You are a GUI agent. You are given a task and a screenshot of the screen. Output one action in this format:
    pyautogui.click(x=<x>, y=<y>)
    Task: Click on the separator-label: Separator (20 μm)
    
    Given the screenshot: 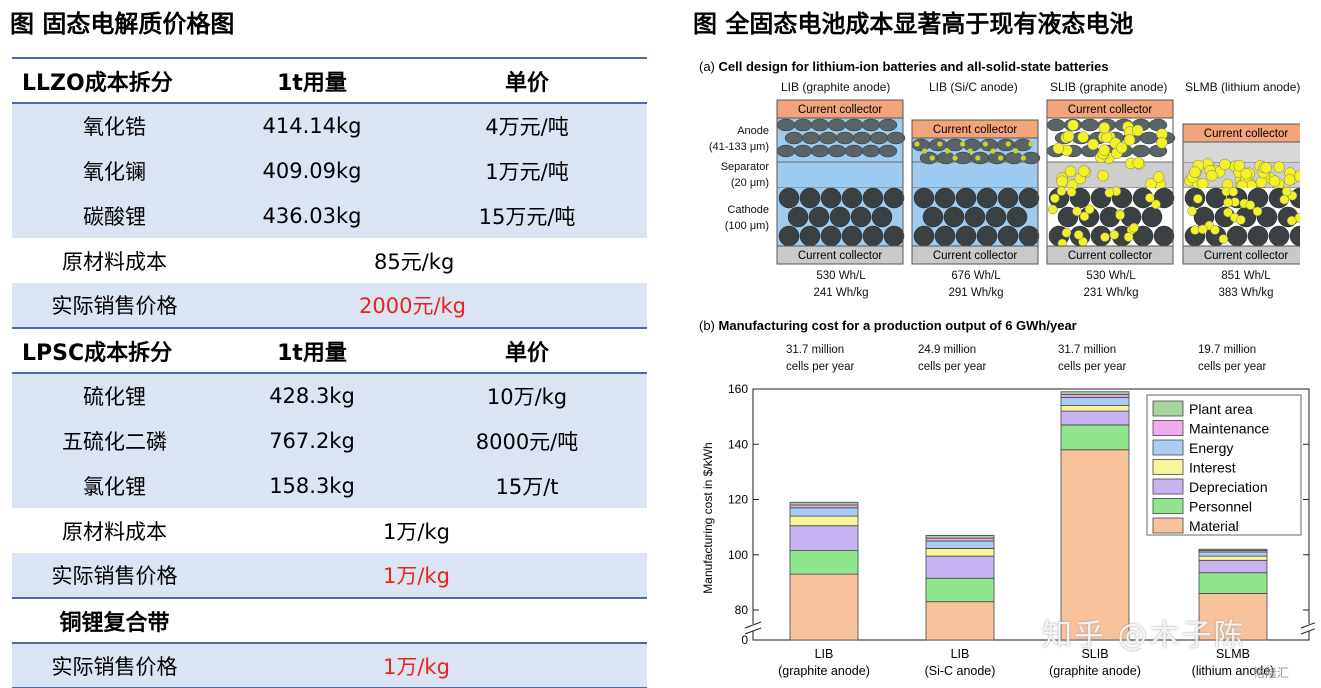 What is the action you would take?
    pyautogui.click(x=732, y=175)
    